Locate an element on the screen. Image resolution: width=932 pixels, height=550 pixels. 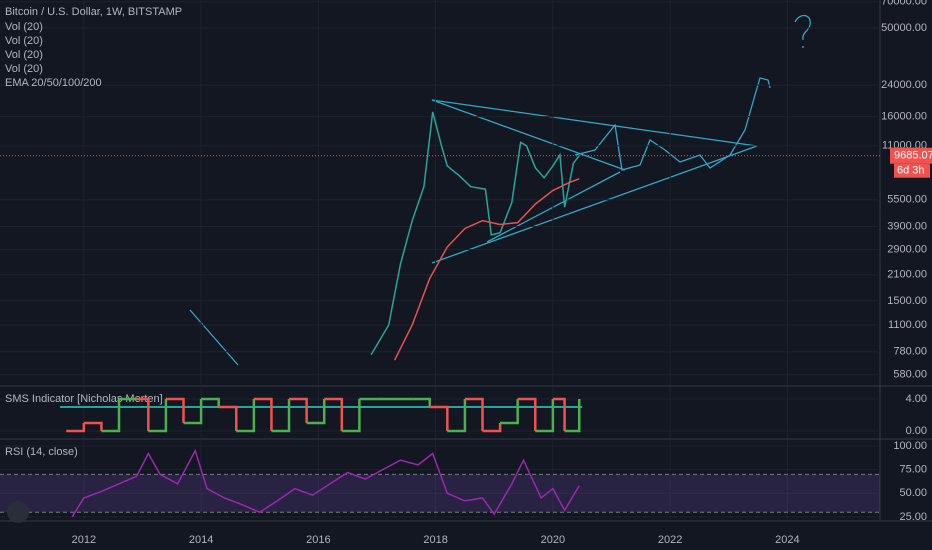
projection-sketch is located at coordinates (672, 124).